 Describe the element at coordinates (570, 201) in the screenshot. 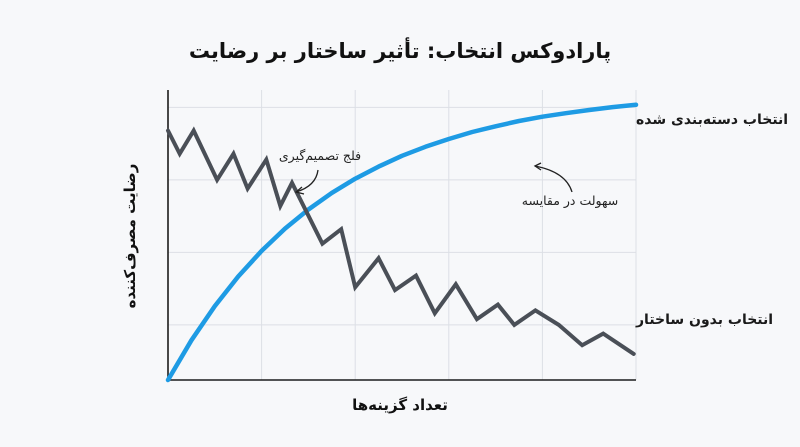

I see `annotation-ease-of-comparison: سهولت در مقایسه` at that location.